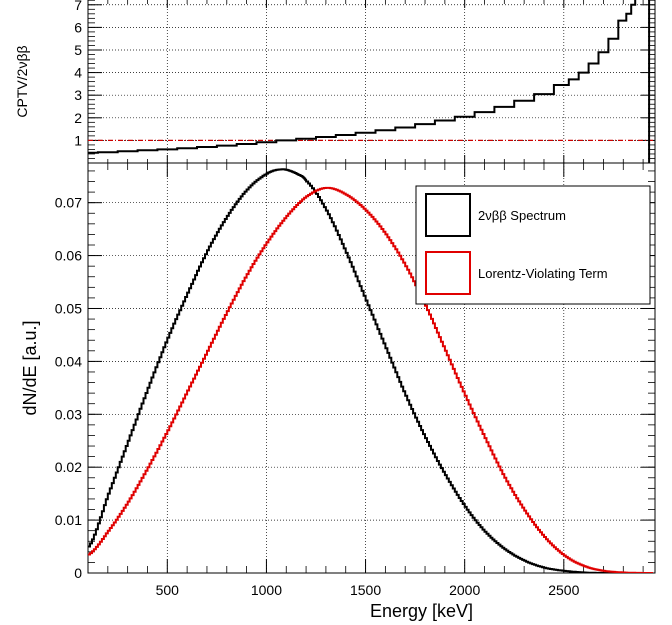 The height and width of the screenshot is (625, 672). Describe the element at coordinates (30, 367) in the screenshot. I see `spectrum-ylabel: dN/dE [a.u.]` at that location.